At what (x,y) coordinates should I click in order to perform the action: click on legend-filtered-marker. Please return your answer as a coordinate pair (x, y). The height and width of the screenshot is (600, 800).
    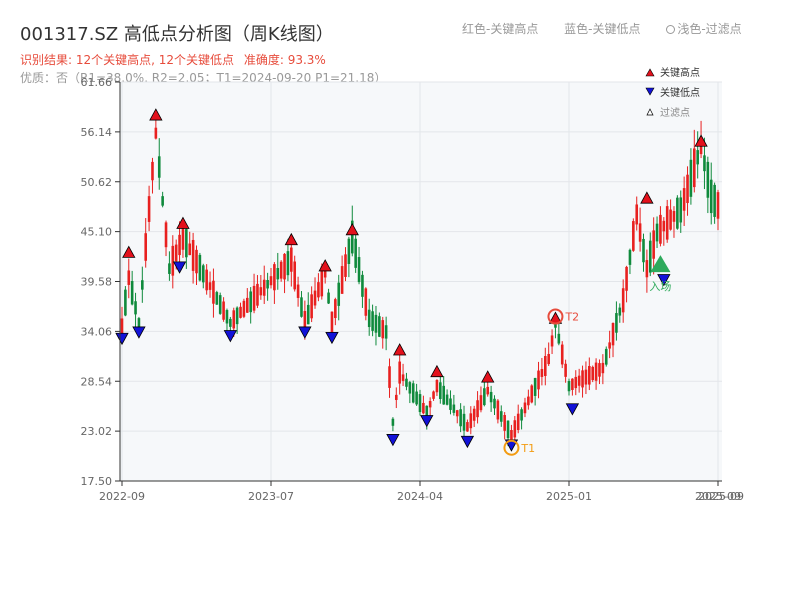
    Looking at the image, I should click on (650, 112).